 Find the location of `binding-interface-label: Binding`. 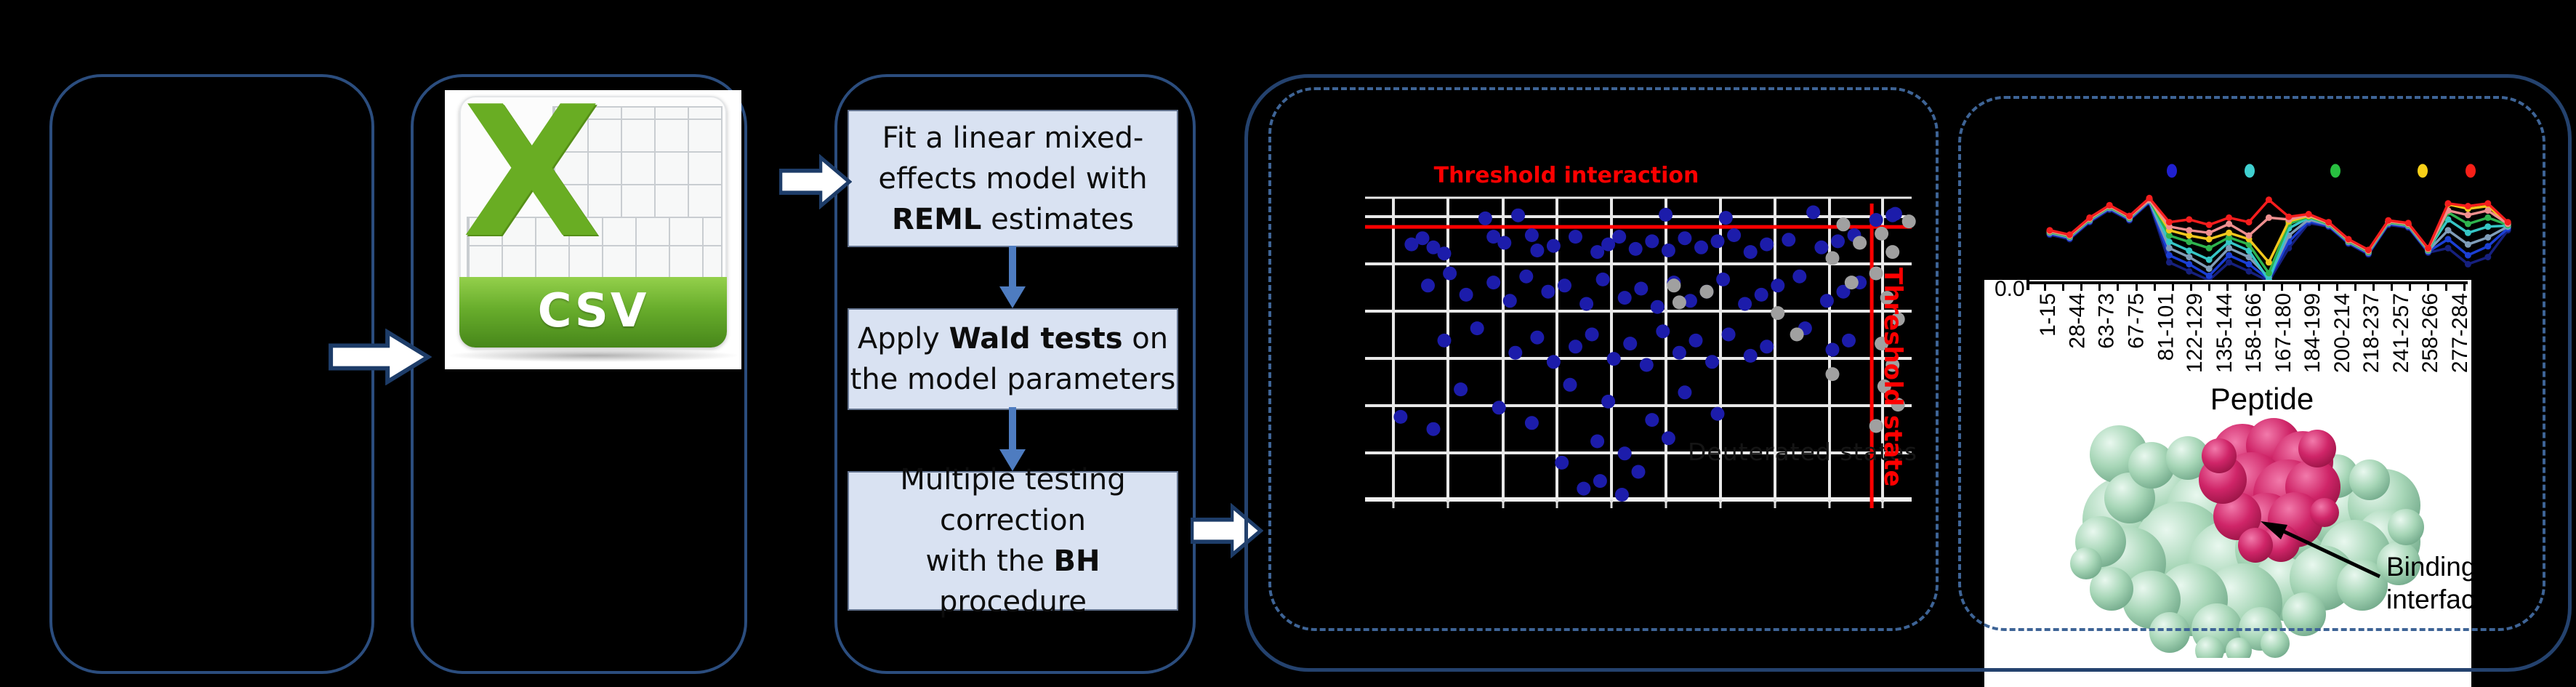

binding-interface-label: Binding is located at coordinates (2428, 567).